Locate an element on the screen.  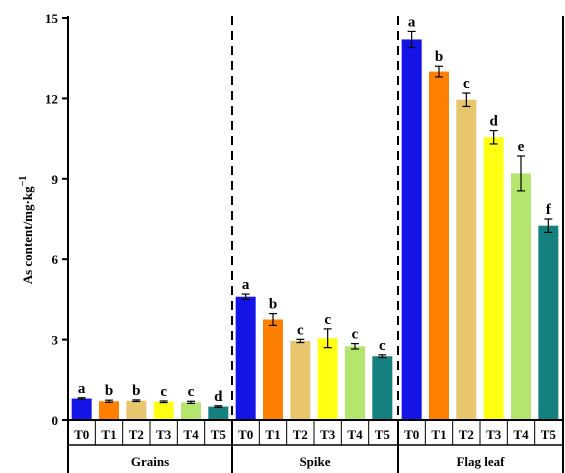
y-tick-label: 3 is located at coordinates (55, 340).